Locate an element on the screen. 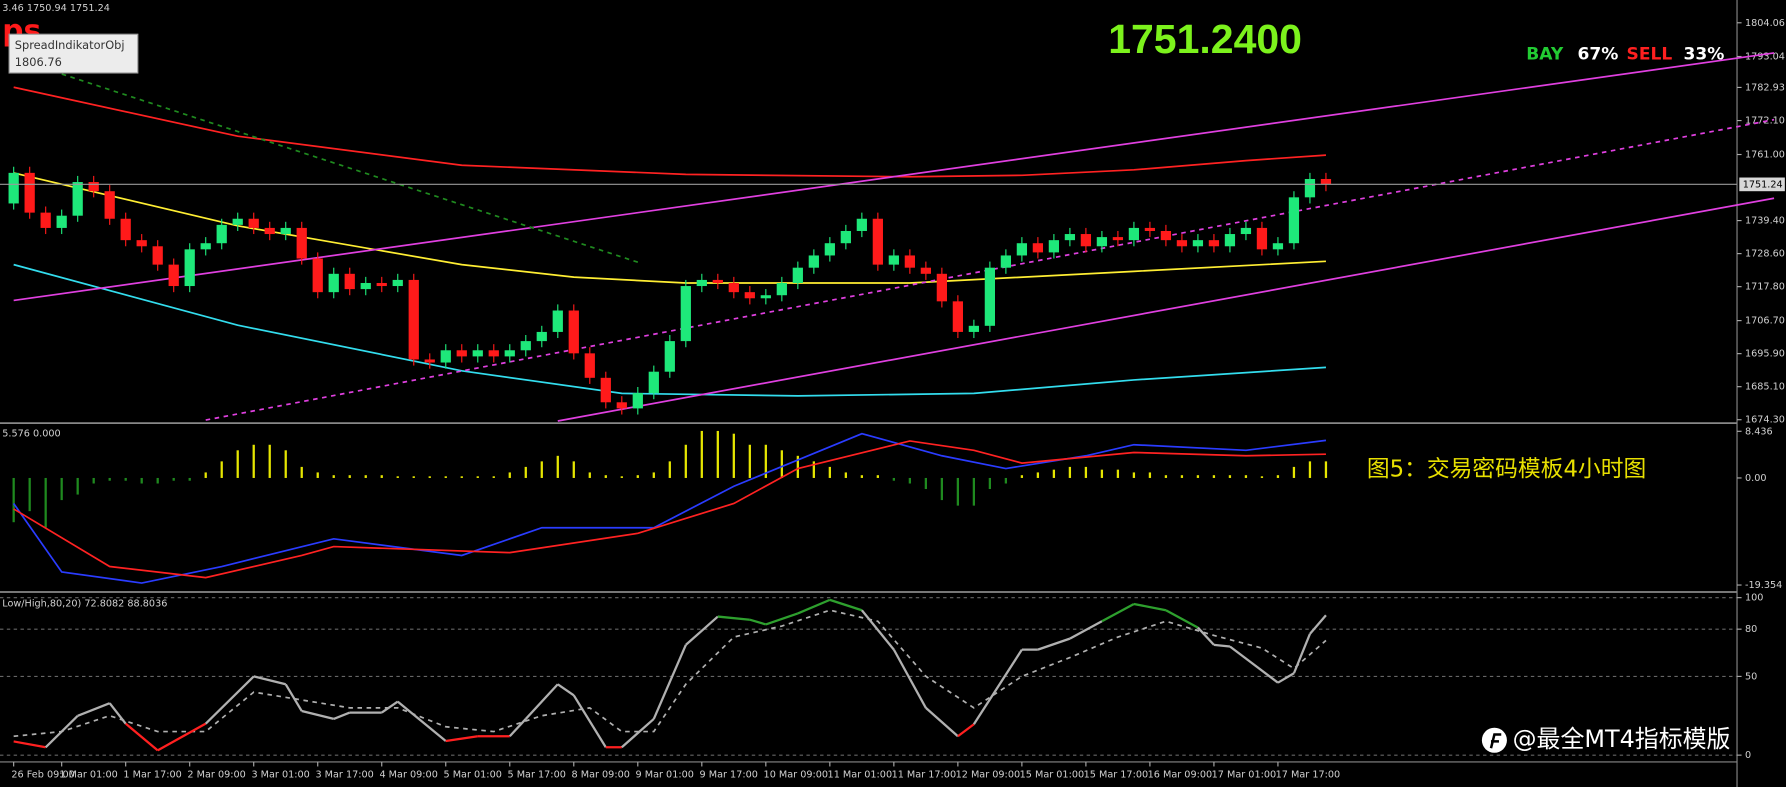  x-tick-label: 16 Mar 09:00 is located at coordinates (1180, 774).